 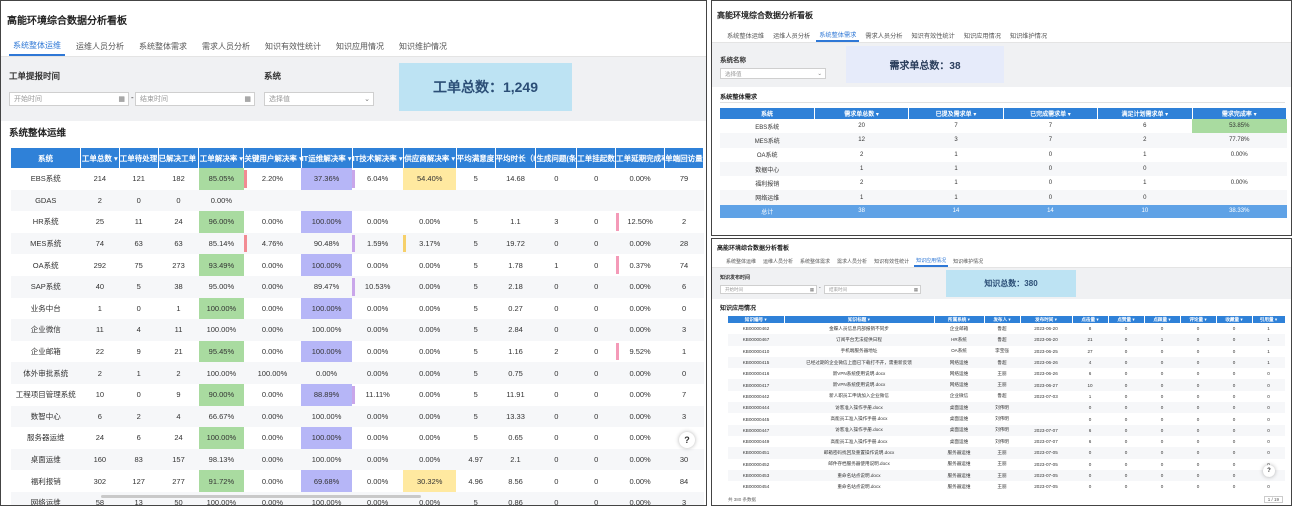 What do you see at coordinates (179, 158) in the screenshot?
I see `column-header: 已解决工单 ▾` at bounding box center [179, 158].